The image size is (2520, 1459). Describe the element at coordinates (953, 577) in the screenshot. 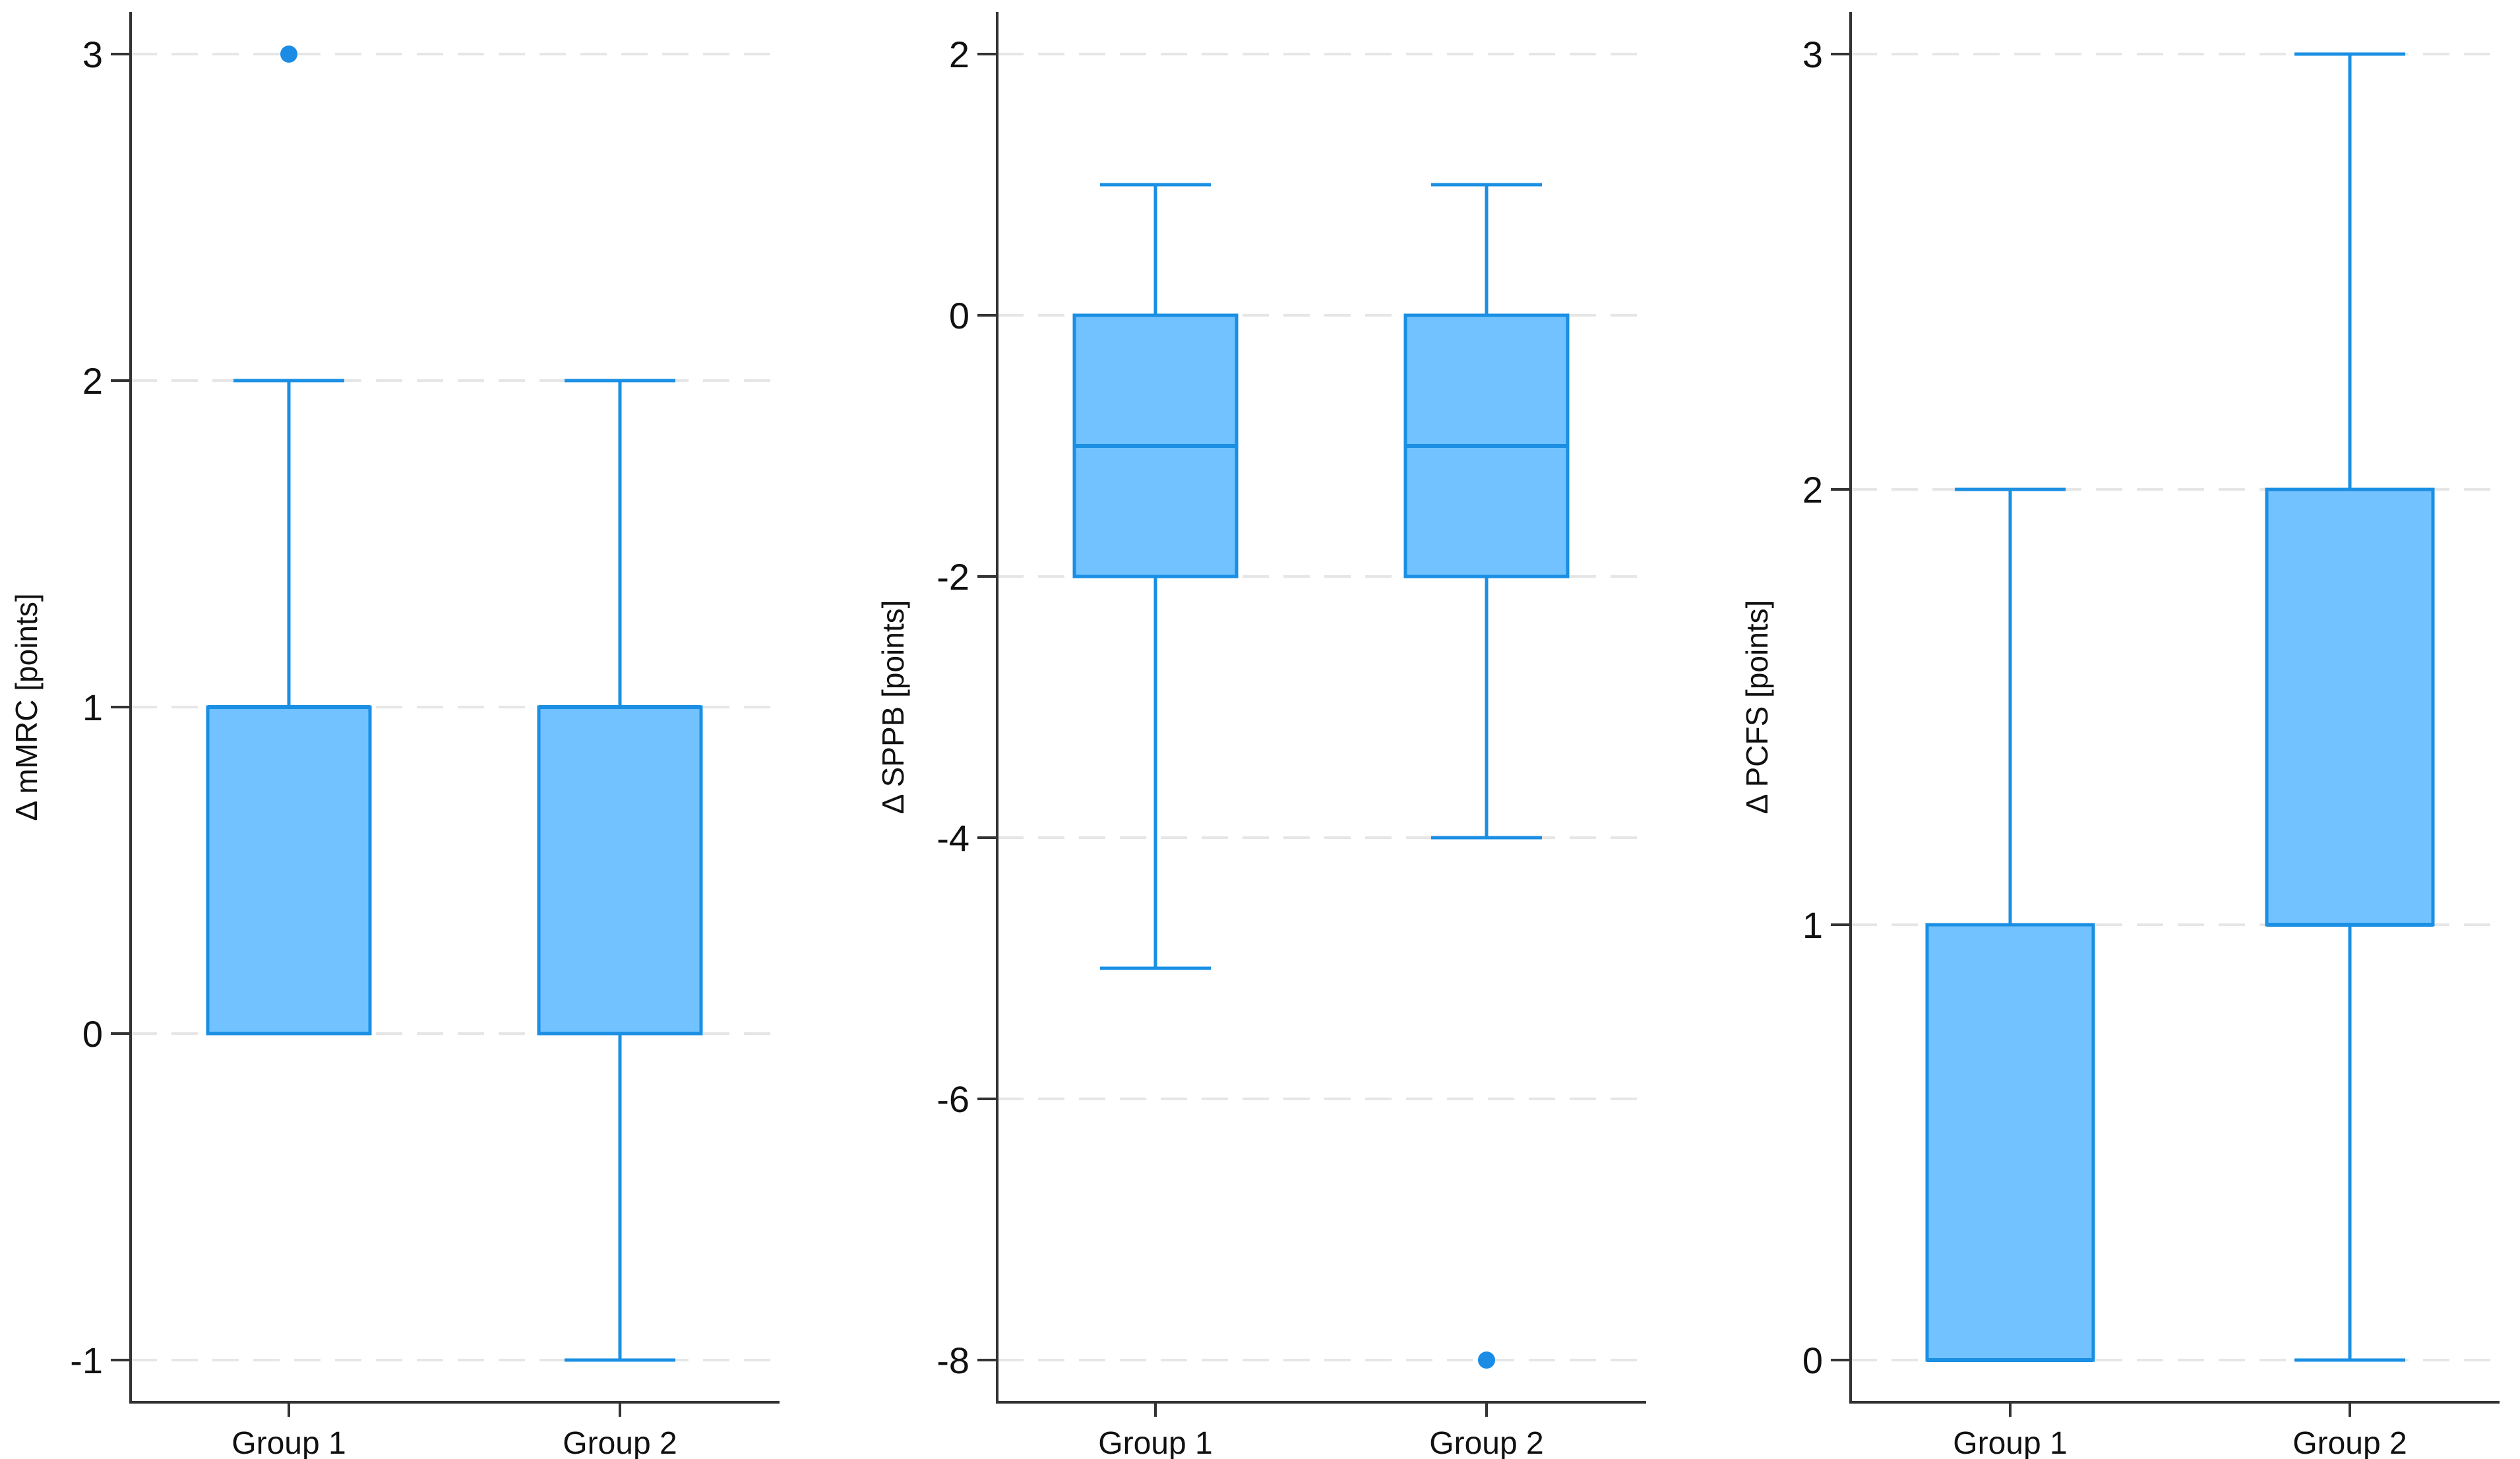

I see `y-tick-label: -2` at that location.